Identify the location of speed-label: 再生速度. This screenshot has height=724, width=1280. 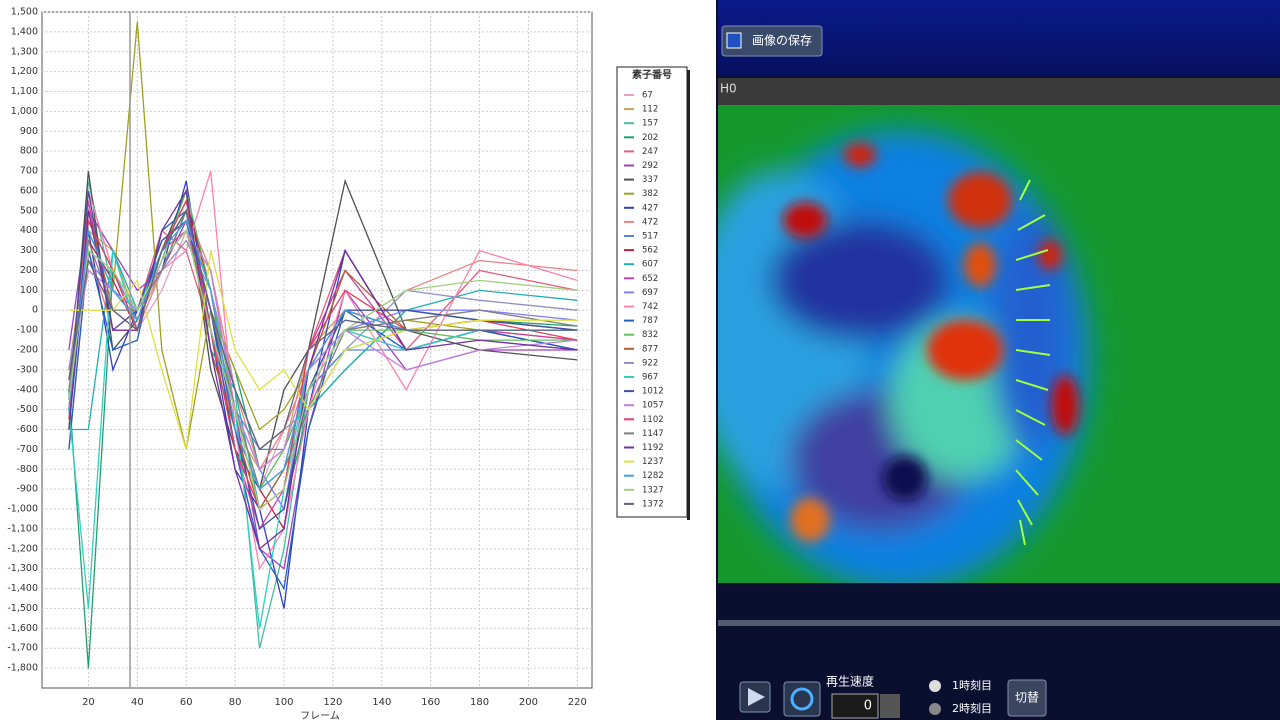
(850, 681).